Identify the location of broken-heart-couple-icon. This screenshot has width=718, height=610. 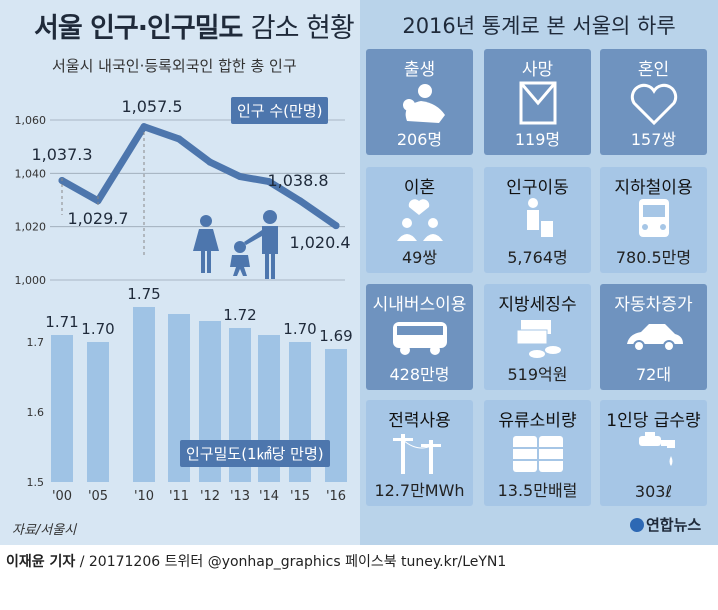
(420, 220).